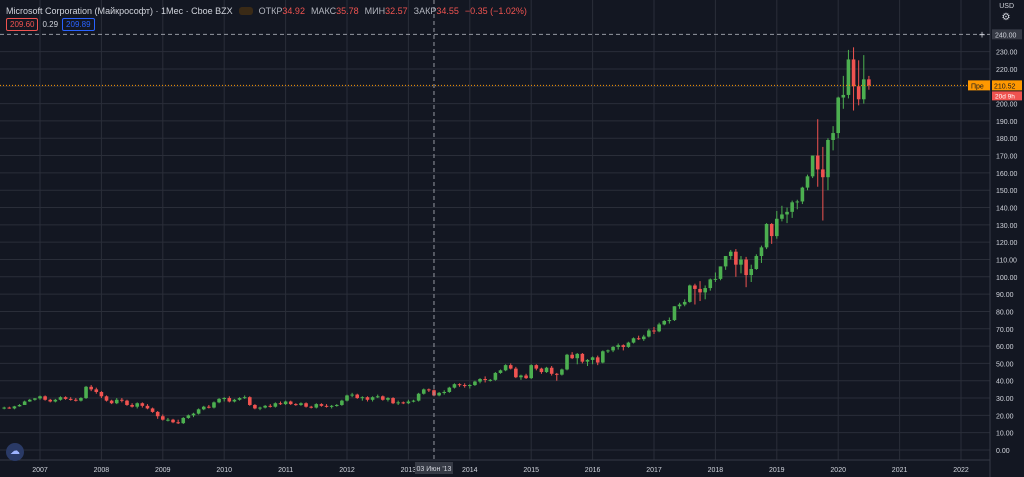 The width and height of the screenshot is (1024, 477). I want to click on x-tick-label: 2018, so click(716, 470).